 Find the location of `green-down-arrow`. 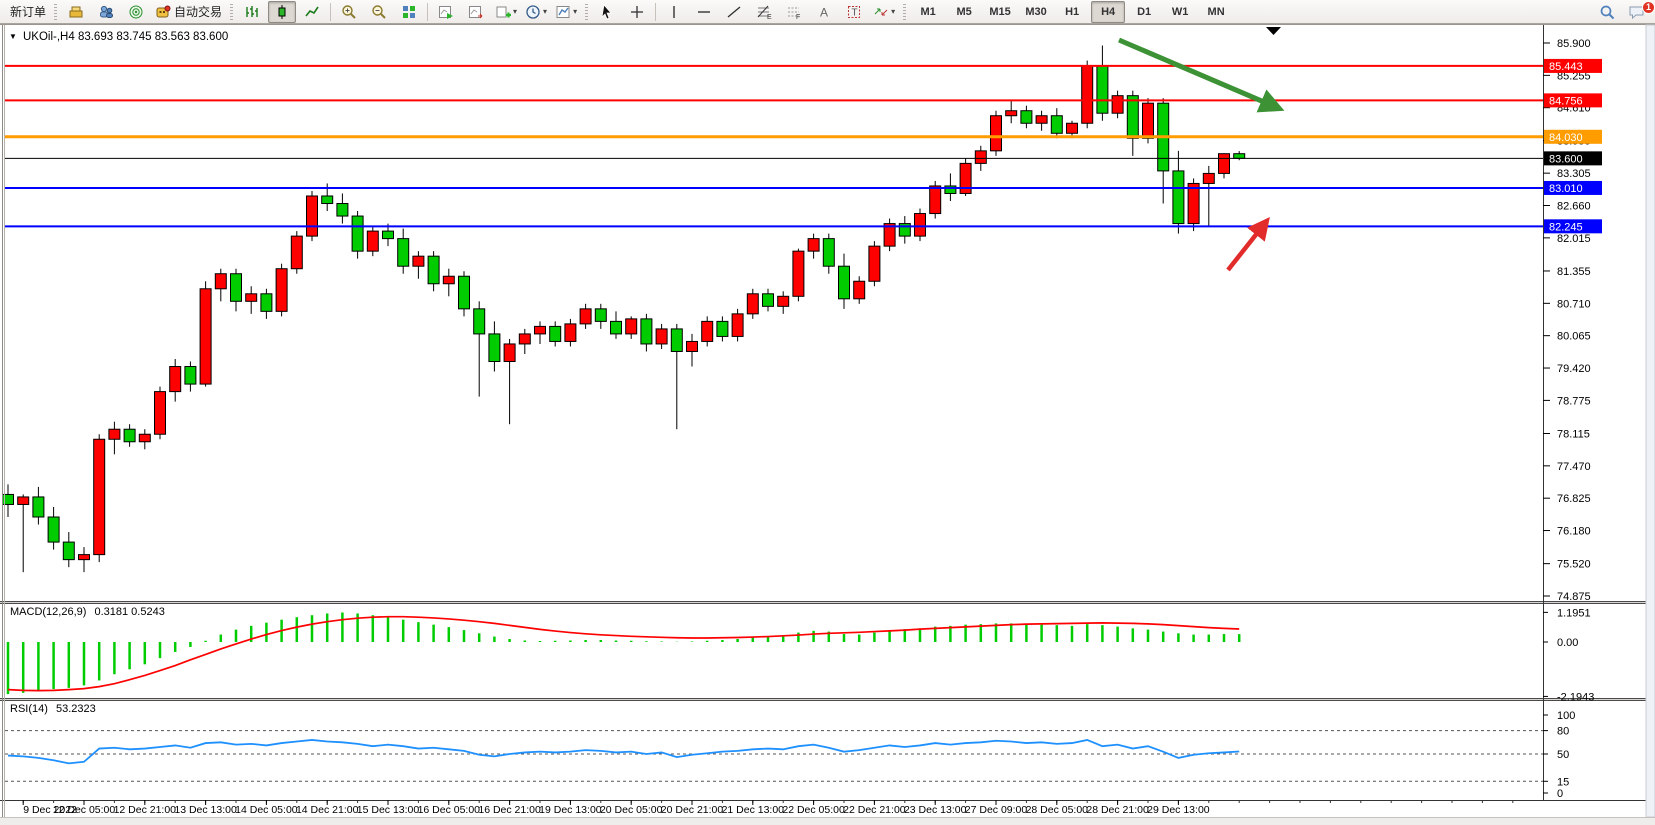

green-down-arrow is located at coordinates (1201, 75).